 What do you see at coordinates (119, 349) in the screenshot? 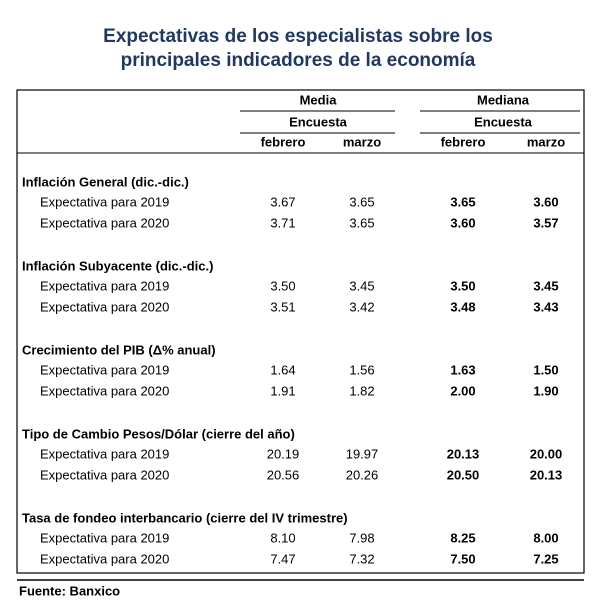
I see `section-title: Crecimiento del PIB (Δ% anual)` at bounding box center [119, 349].